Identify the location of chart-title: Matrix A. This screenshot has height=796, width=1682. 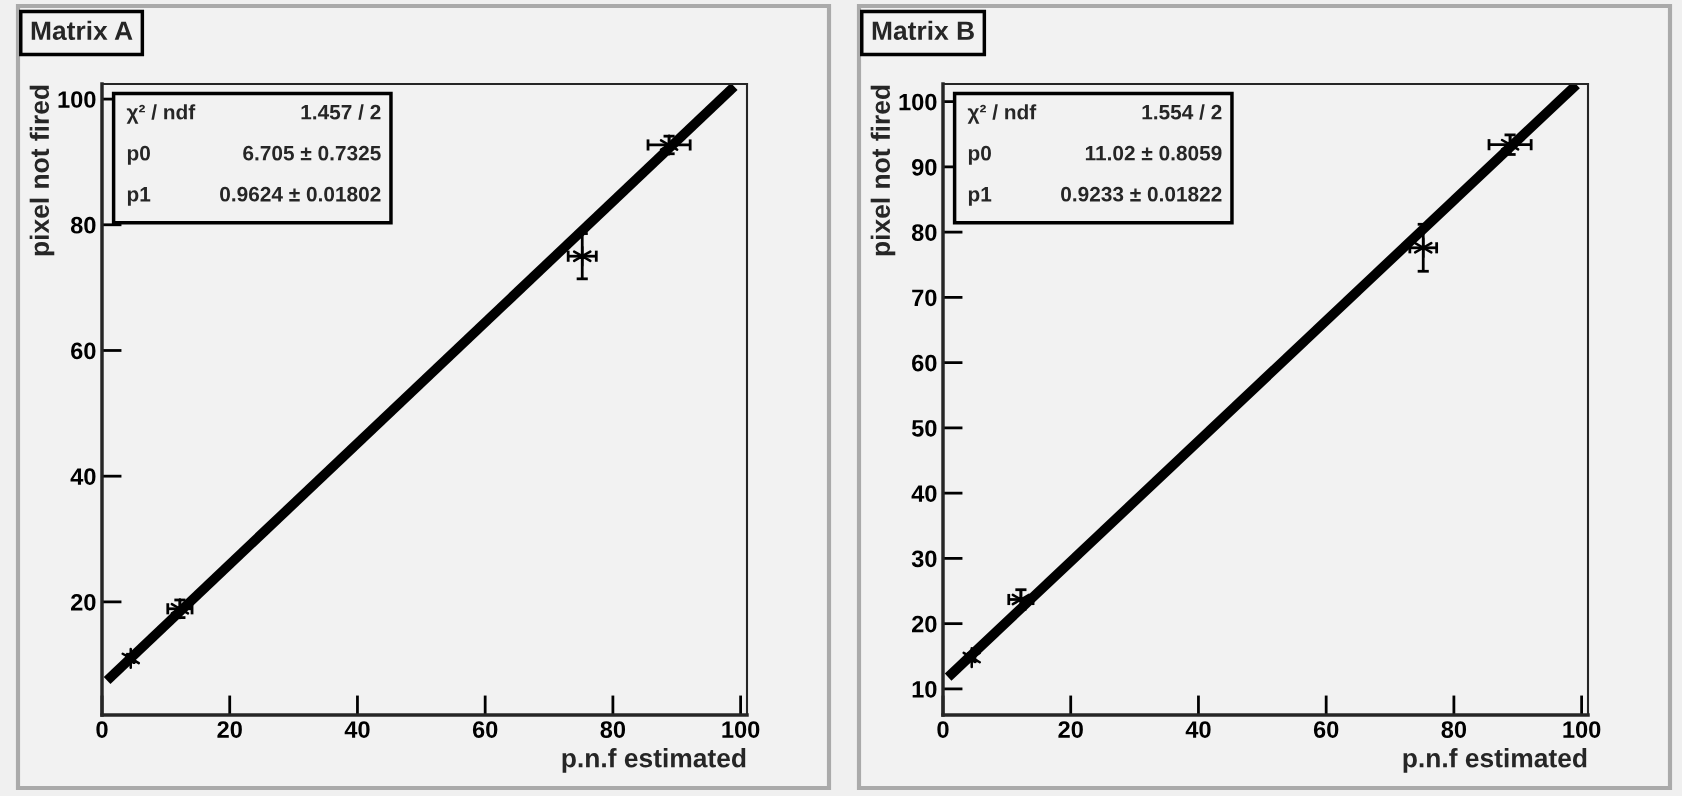
(82, 30).